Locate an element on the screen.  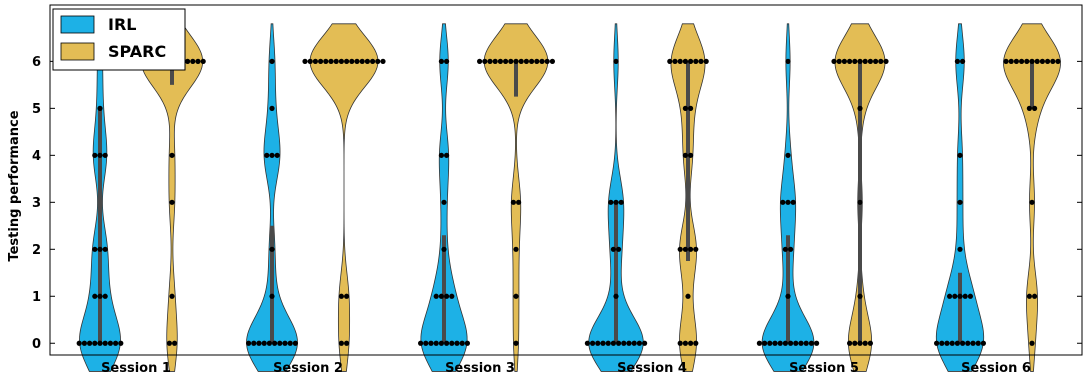
x-category-label: Session 1 is located at coordinates (136, 368).